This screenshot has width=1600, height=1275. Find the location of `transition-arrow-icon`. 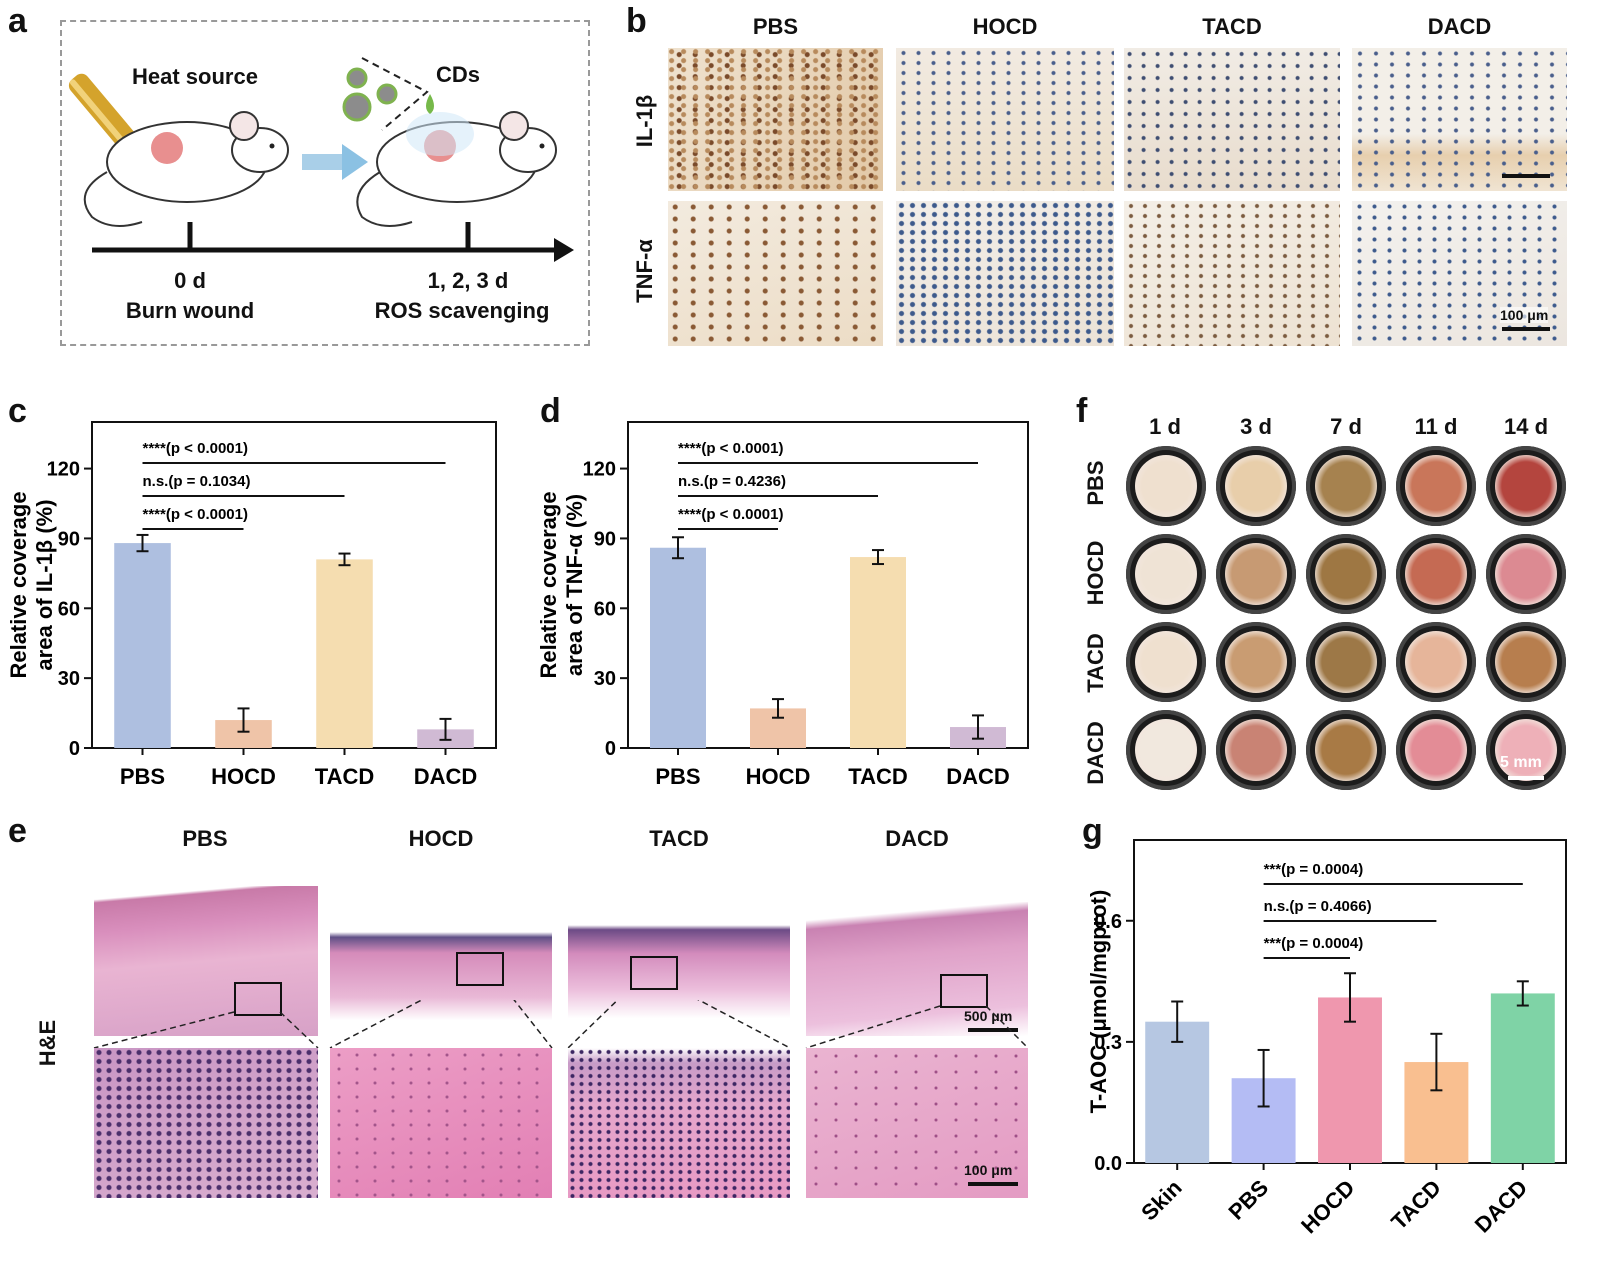

transition-arrow-icon is located at coordinates (335, 162).